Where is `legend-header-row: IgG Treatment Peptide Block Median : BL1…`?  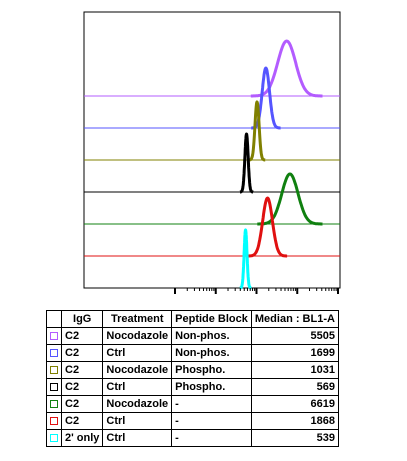
legend-header-row: IgG Treatment Peptide Block Median : BL1… is located at coordinates (192, 319).